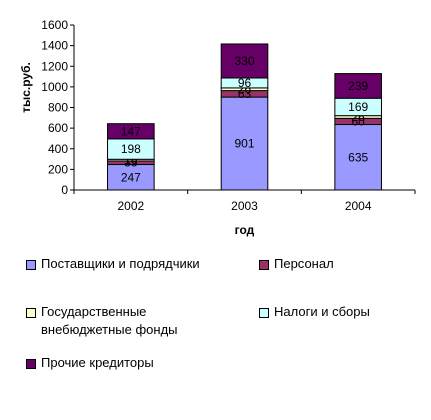  What do you see at coordinates (31, 313) in the screenshot?
I see `legend-swatch-funds` at bounding box center [31, 313].